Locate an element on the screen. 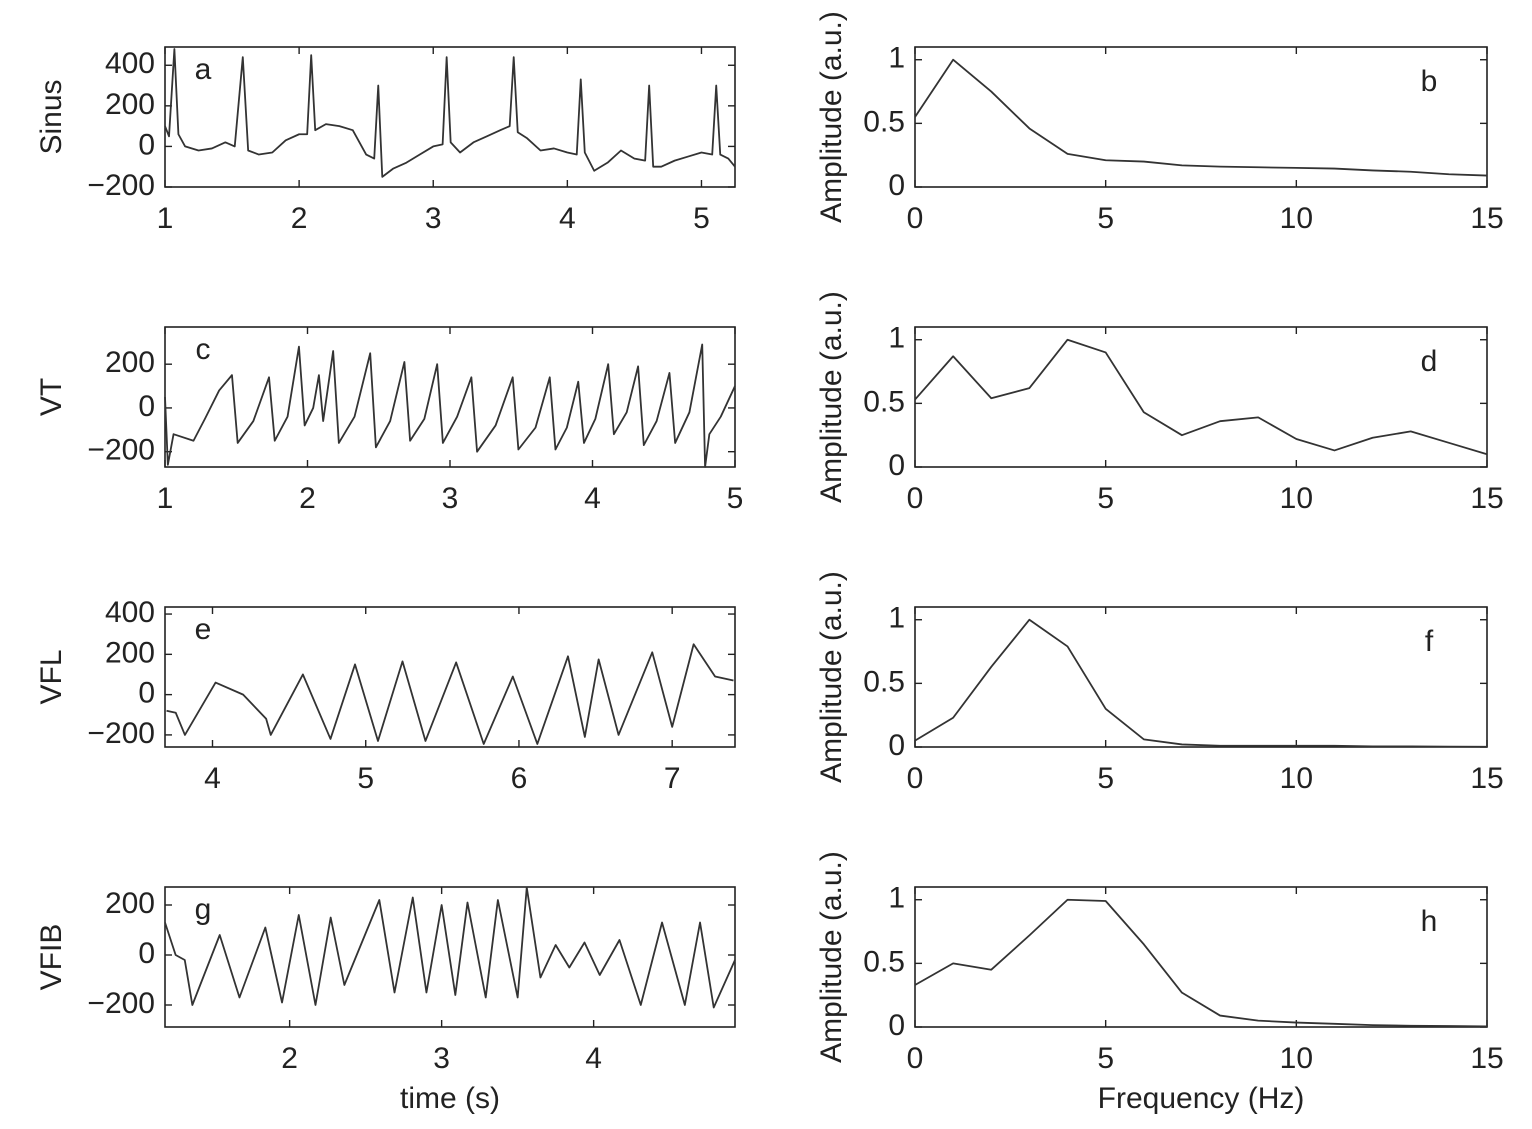 This screenshot has height=1129, width=1532. panel-label: d is located at coordinates (1429, 361).